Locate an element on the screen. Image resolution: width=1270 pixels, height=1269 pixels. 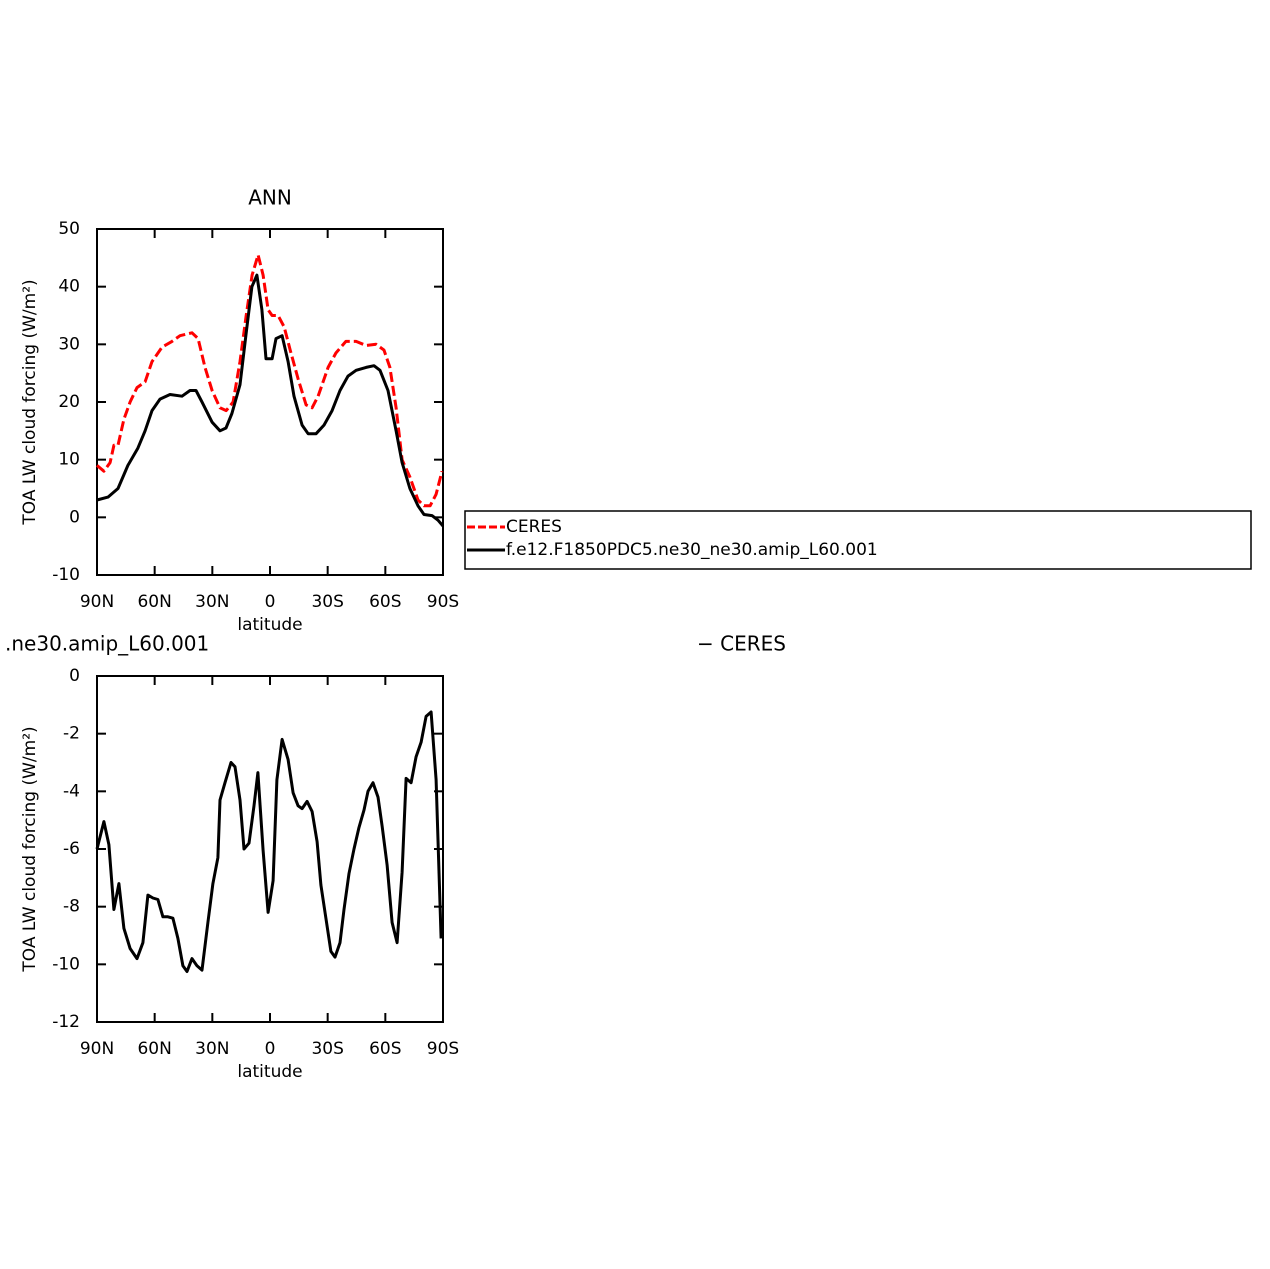
chart-title-right: − CERES is located at coordinates (741, 644).